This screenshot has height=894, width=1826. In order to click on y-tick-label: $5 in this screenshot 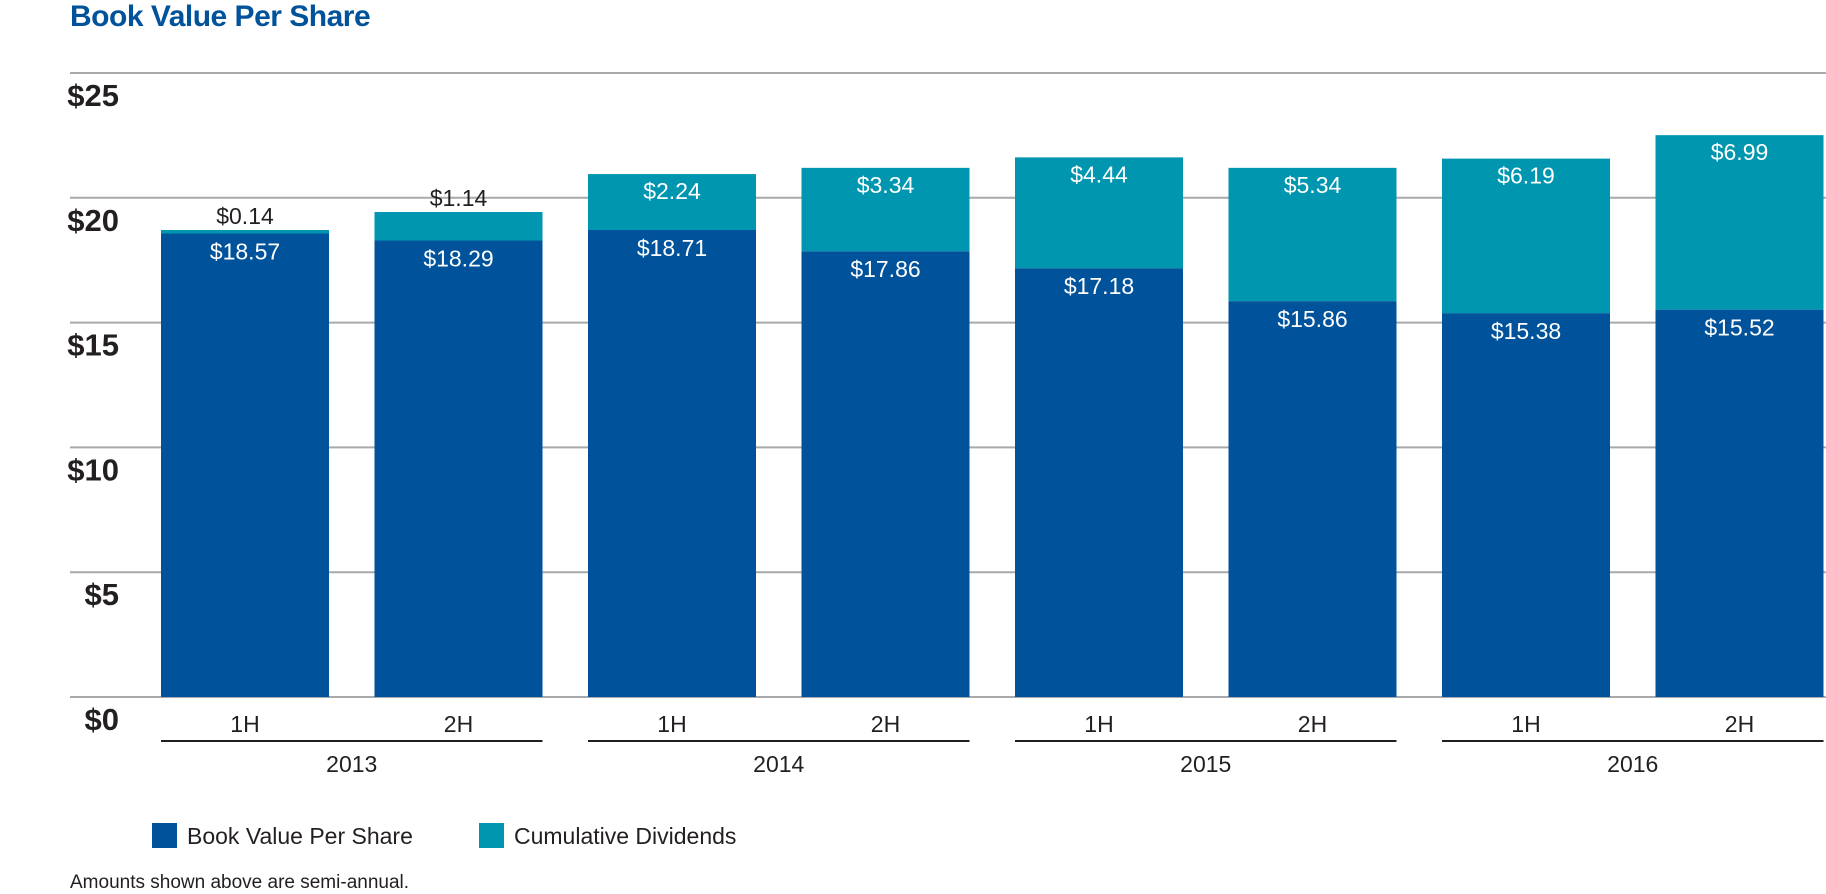, I will do `click(102, 594)`.